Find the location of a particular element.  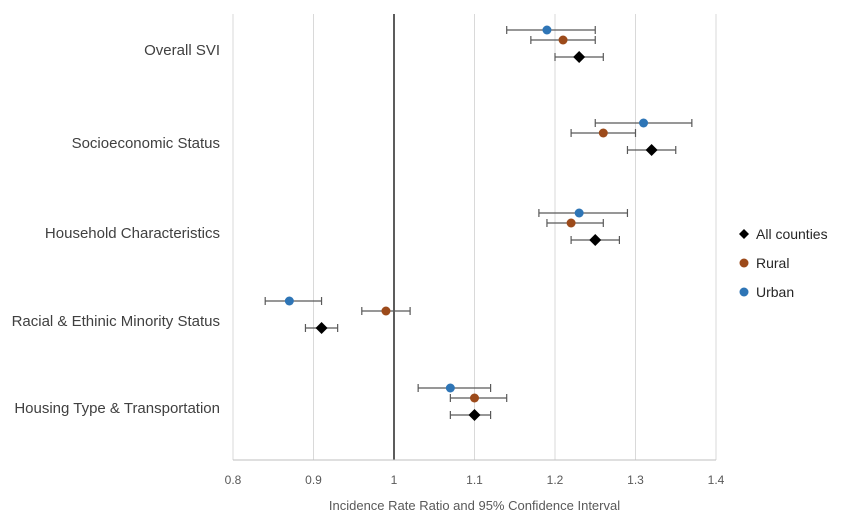

category-label: Household Characteristics is located at coordinates (132, 233).